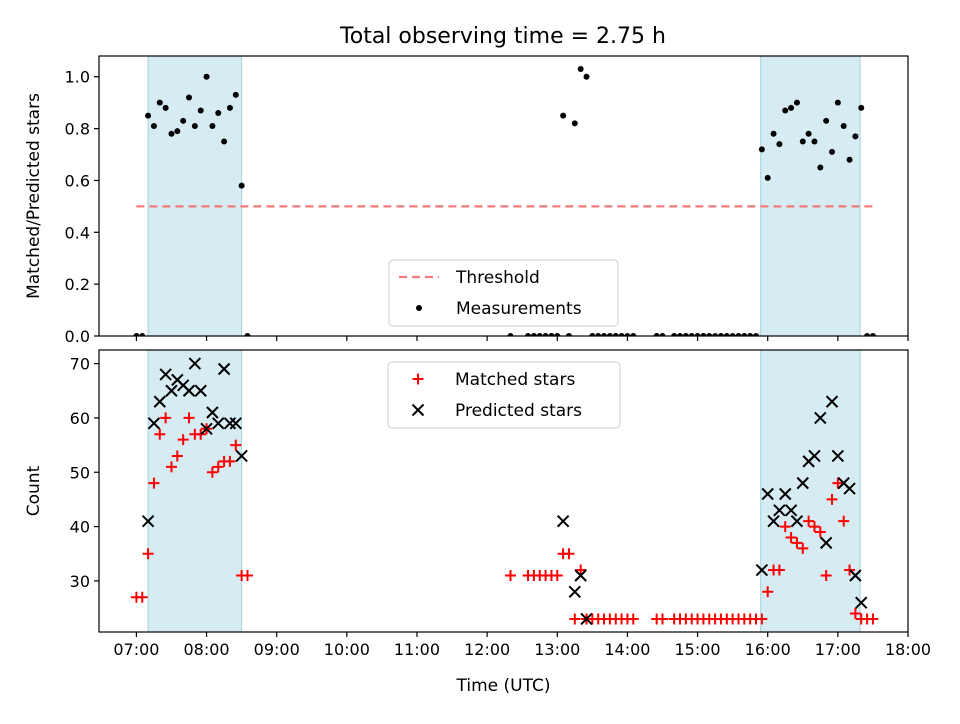 This screenshot has width=960, height=724. I want to click on chart-title: Total observing time = 2.75 h, so click(502, 36).